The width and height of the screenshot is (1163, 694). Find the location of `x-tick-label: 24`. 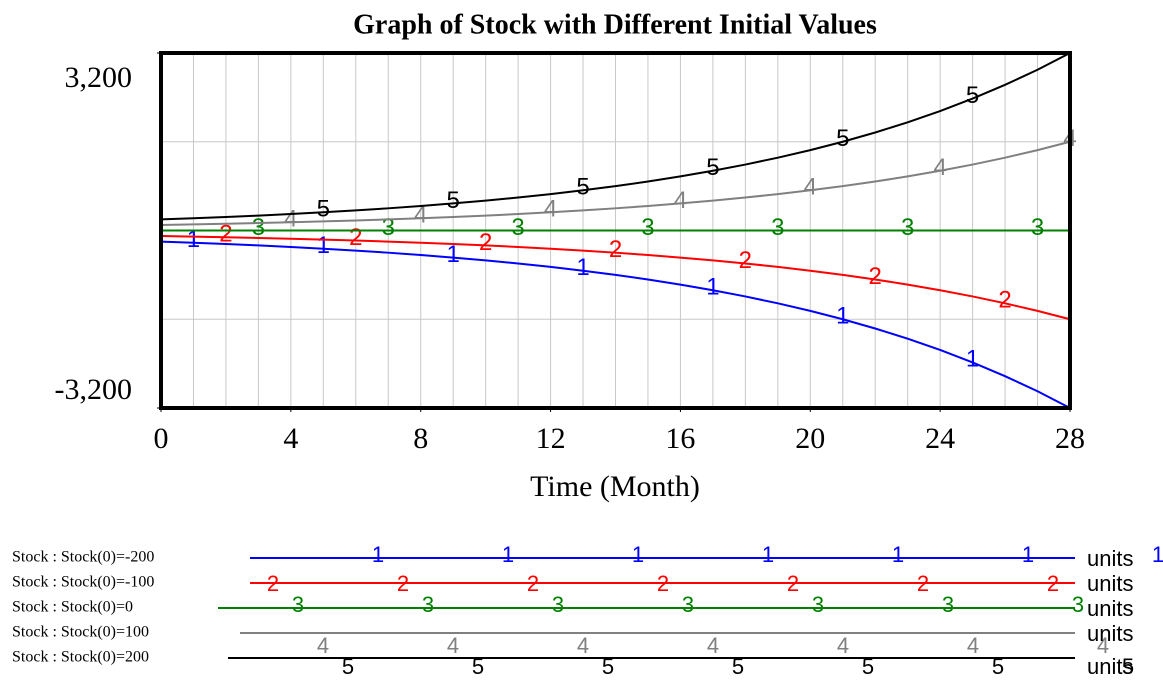

x-tick-label: 24 is located at coordinates (940, 438).